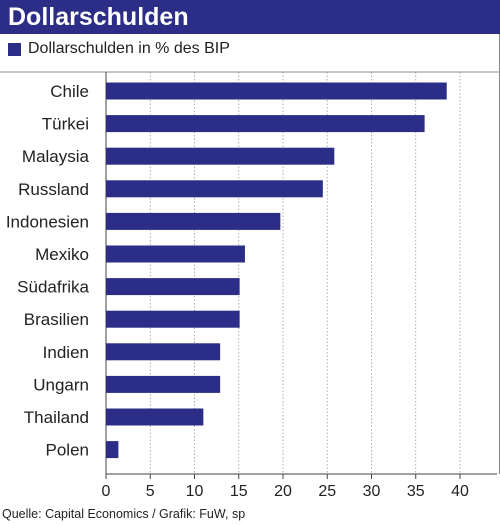 The width and height of the screenshot is (500, 525). I want to click on category-label: Polen, so click(67, 450).